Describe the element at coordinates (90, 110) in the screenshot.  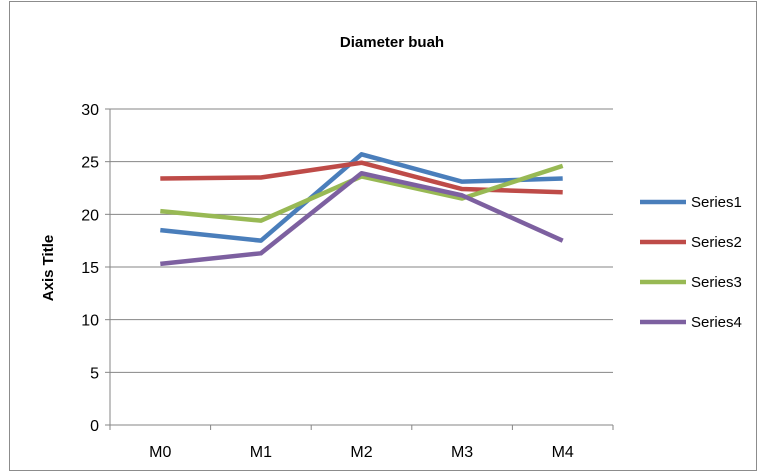
I see `y-tick-label: 30` at that location.